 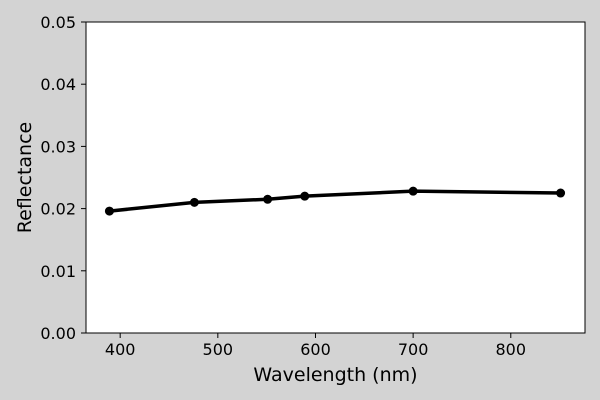 What do you see at coordinates (218, 349) in the screenshot?
I see `x-tick-label: 500` at bounding box center [218, 349].